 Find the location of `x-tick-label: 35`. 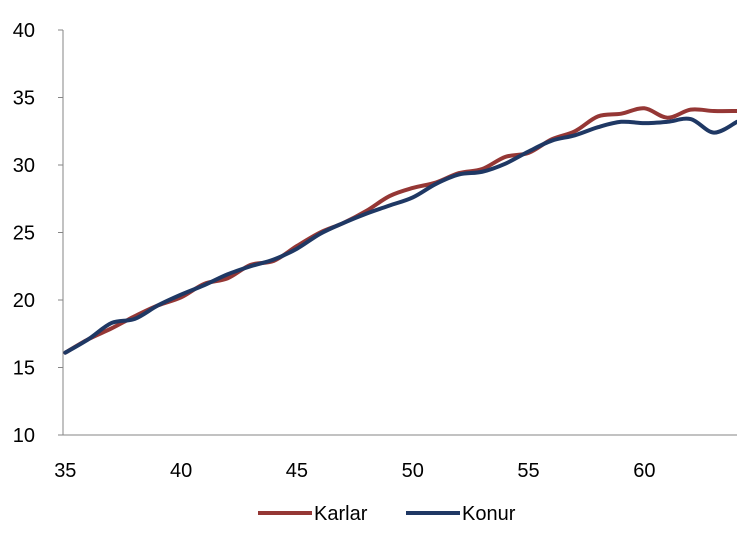

x-tick-label: 35 is located at coordinates (65, 471).